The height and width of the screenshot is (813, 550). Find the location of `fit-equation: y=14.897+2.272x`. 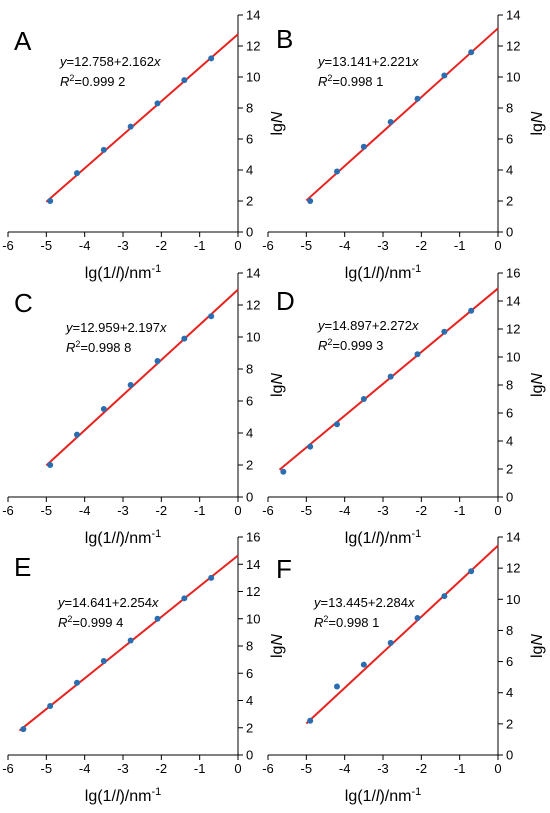

fit-equation: y=14.897+2.272x is located at coordinates (368, 325).